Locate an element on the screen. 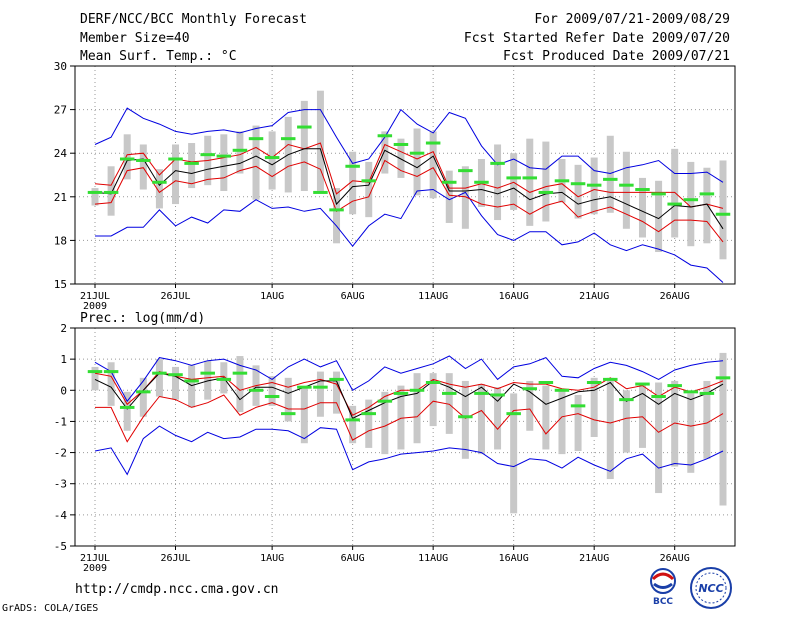  x-tick-label: 26AUG is located at coordinates (675, 558).